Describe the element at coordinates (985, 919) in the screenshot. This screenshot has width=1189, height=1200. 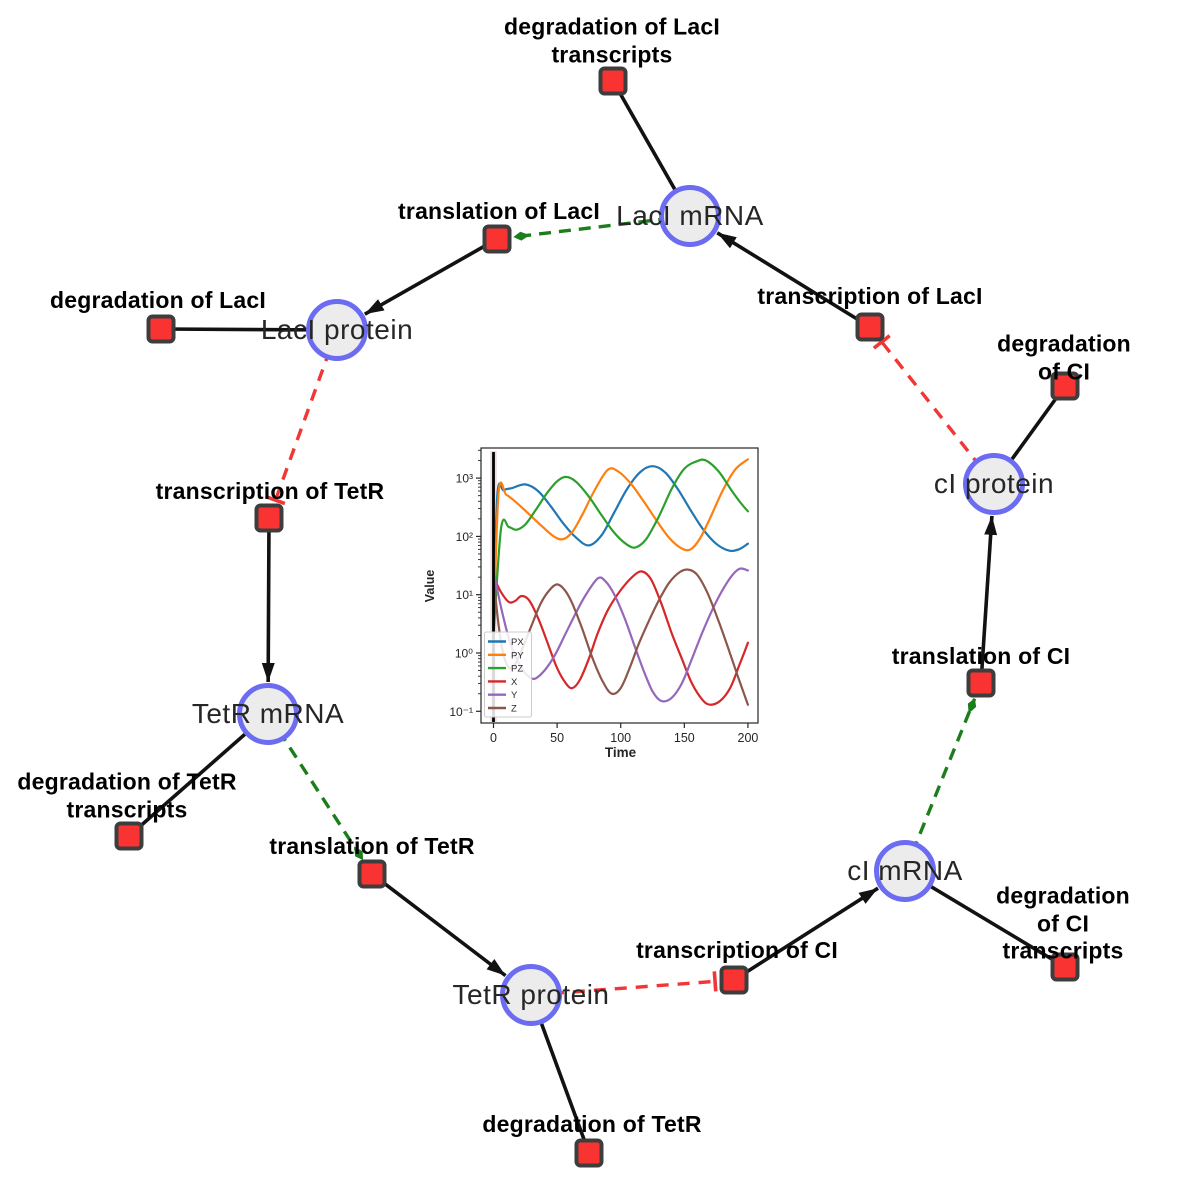
I see `edge-consume-ci_mrna-deg_ci_tx` at that location.